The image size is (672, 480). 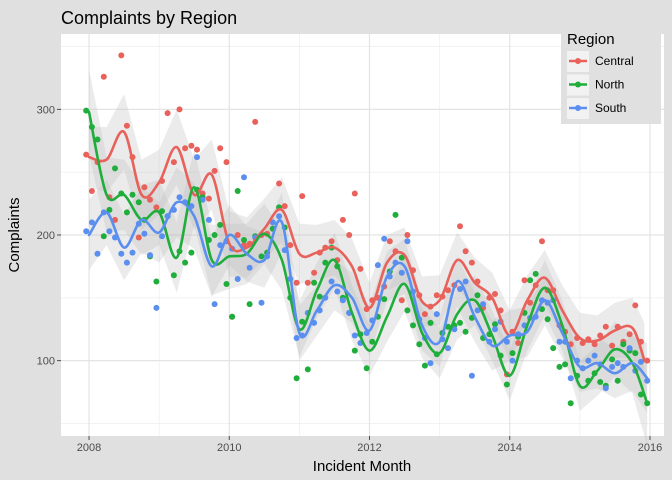 I want to click on x-tick-label: 2016, so click(x=650, y=448).